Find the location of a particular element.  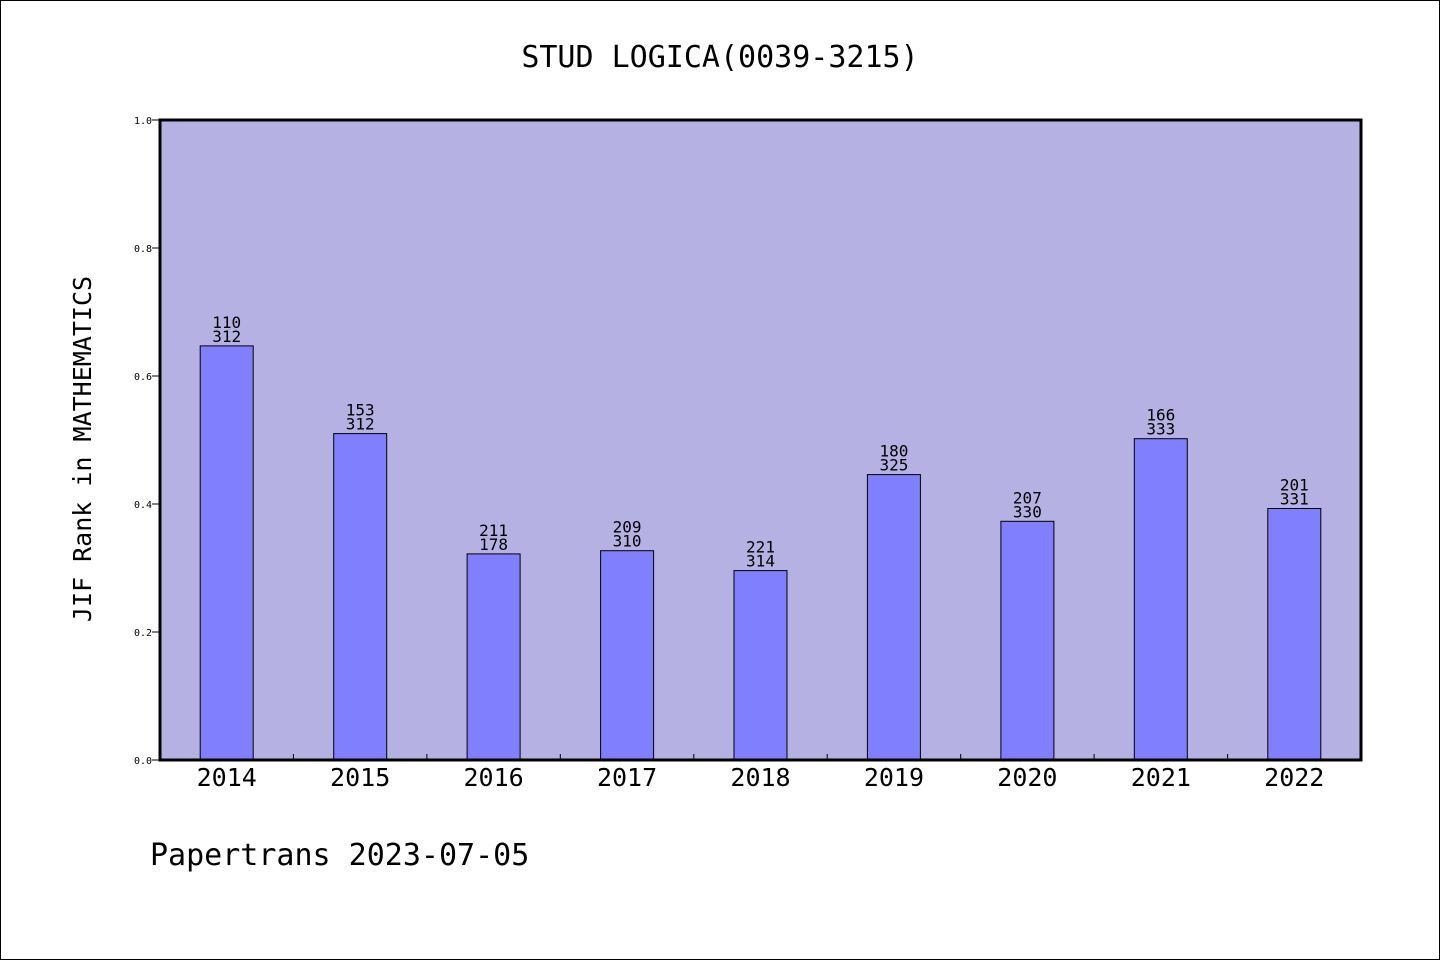

bar-label-rank-2016: 211 is located at coordinates (493, 530).